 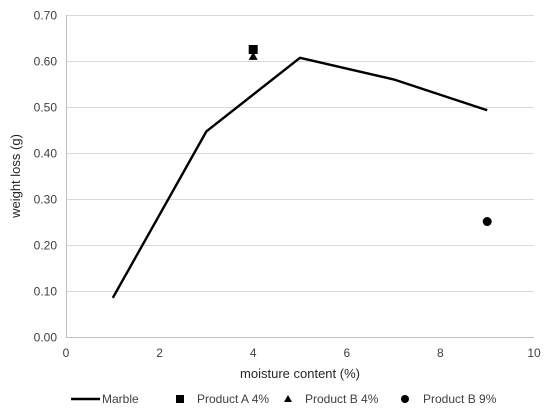 I want to click on y-tick-label: 0.70, so click(x=46, y=16).